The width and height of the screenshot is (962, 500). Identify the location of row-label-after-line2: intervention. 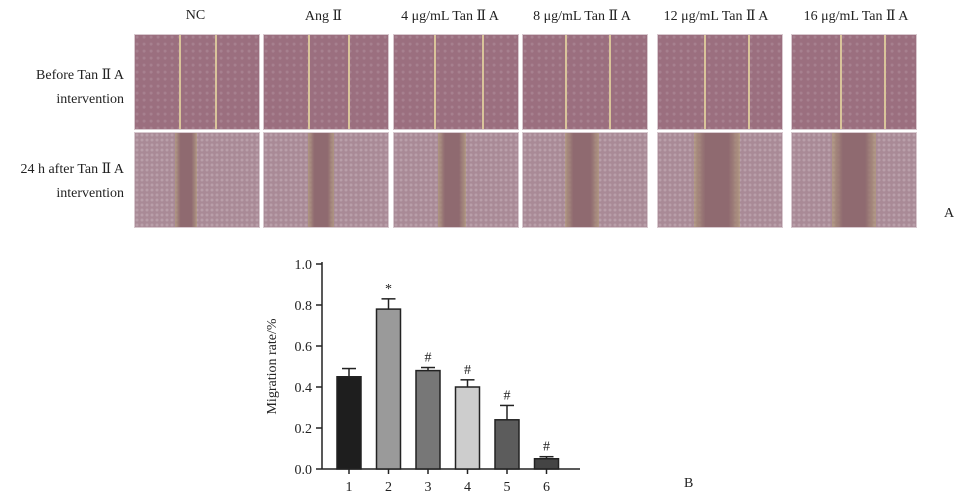
(90, 193).